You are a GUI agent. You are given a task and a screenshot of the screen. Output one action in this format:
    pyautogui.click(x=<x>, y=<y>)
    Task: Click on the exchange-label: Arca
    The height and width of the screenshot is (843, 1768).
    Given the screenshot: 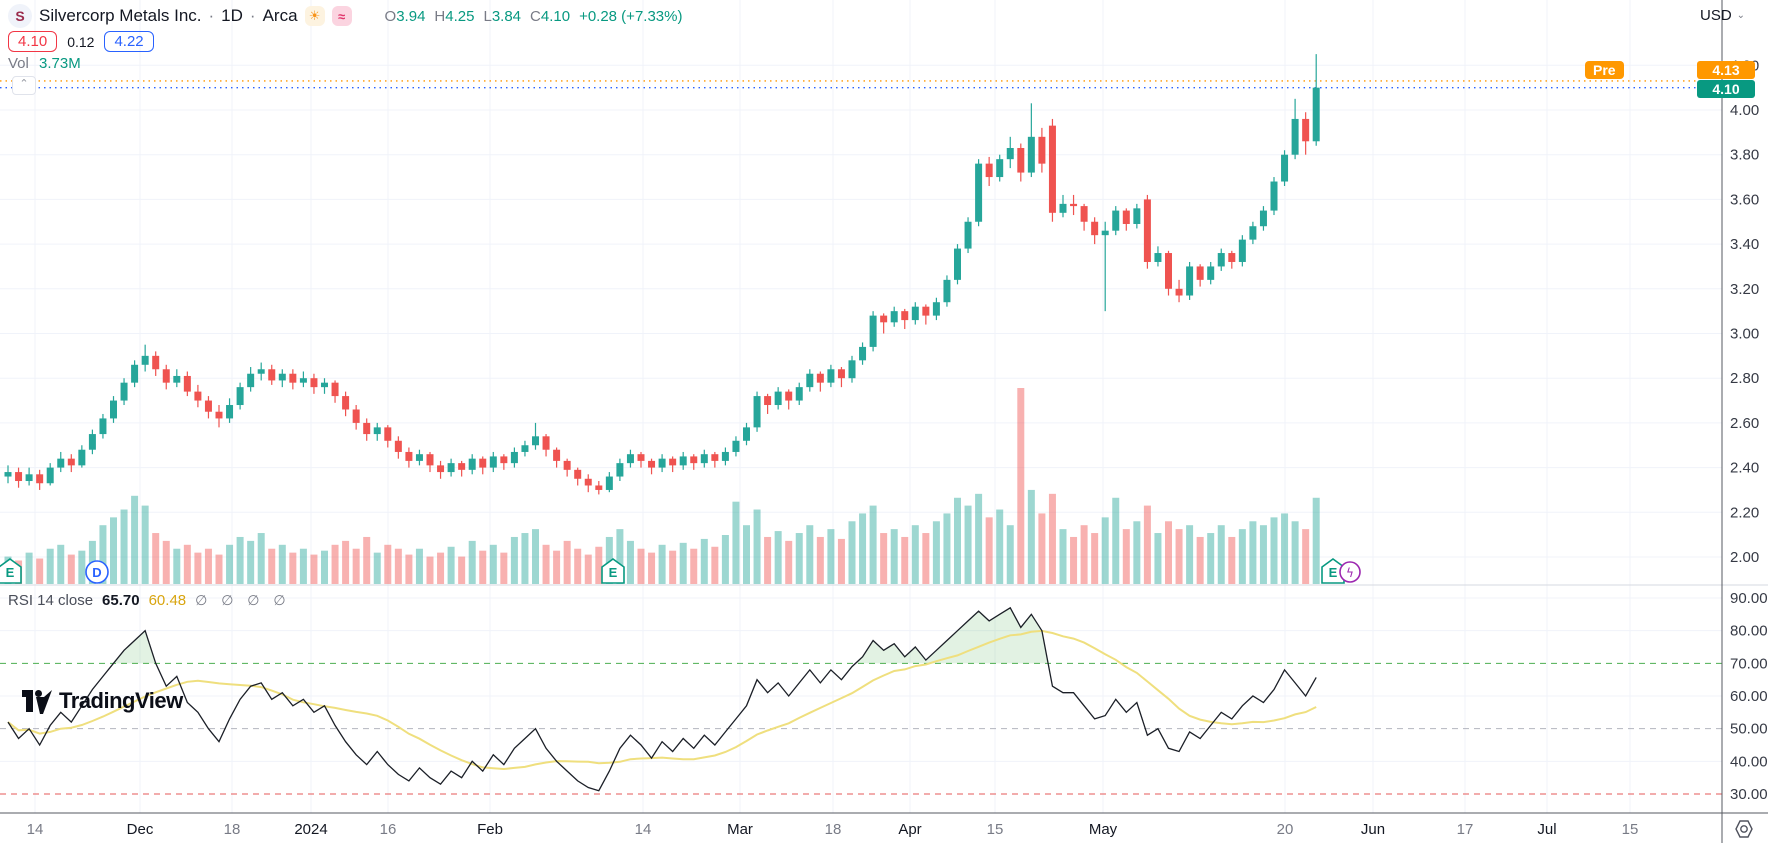 What is the action you would take?
    pyautogui.click(x=280, y=15)
    